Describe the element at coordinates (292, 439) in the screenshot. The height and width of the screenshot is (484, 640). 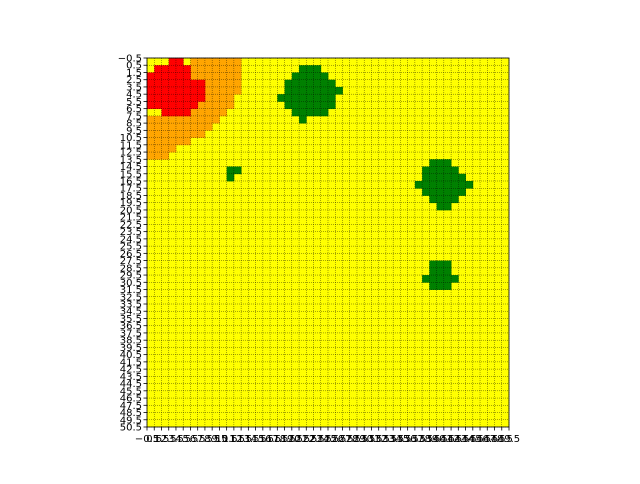
I see `x-tick-label: 19.5` at that location.